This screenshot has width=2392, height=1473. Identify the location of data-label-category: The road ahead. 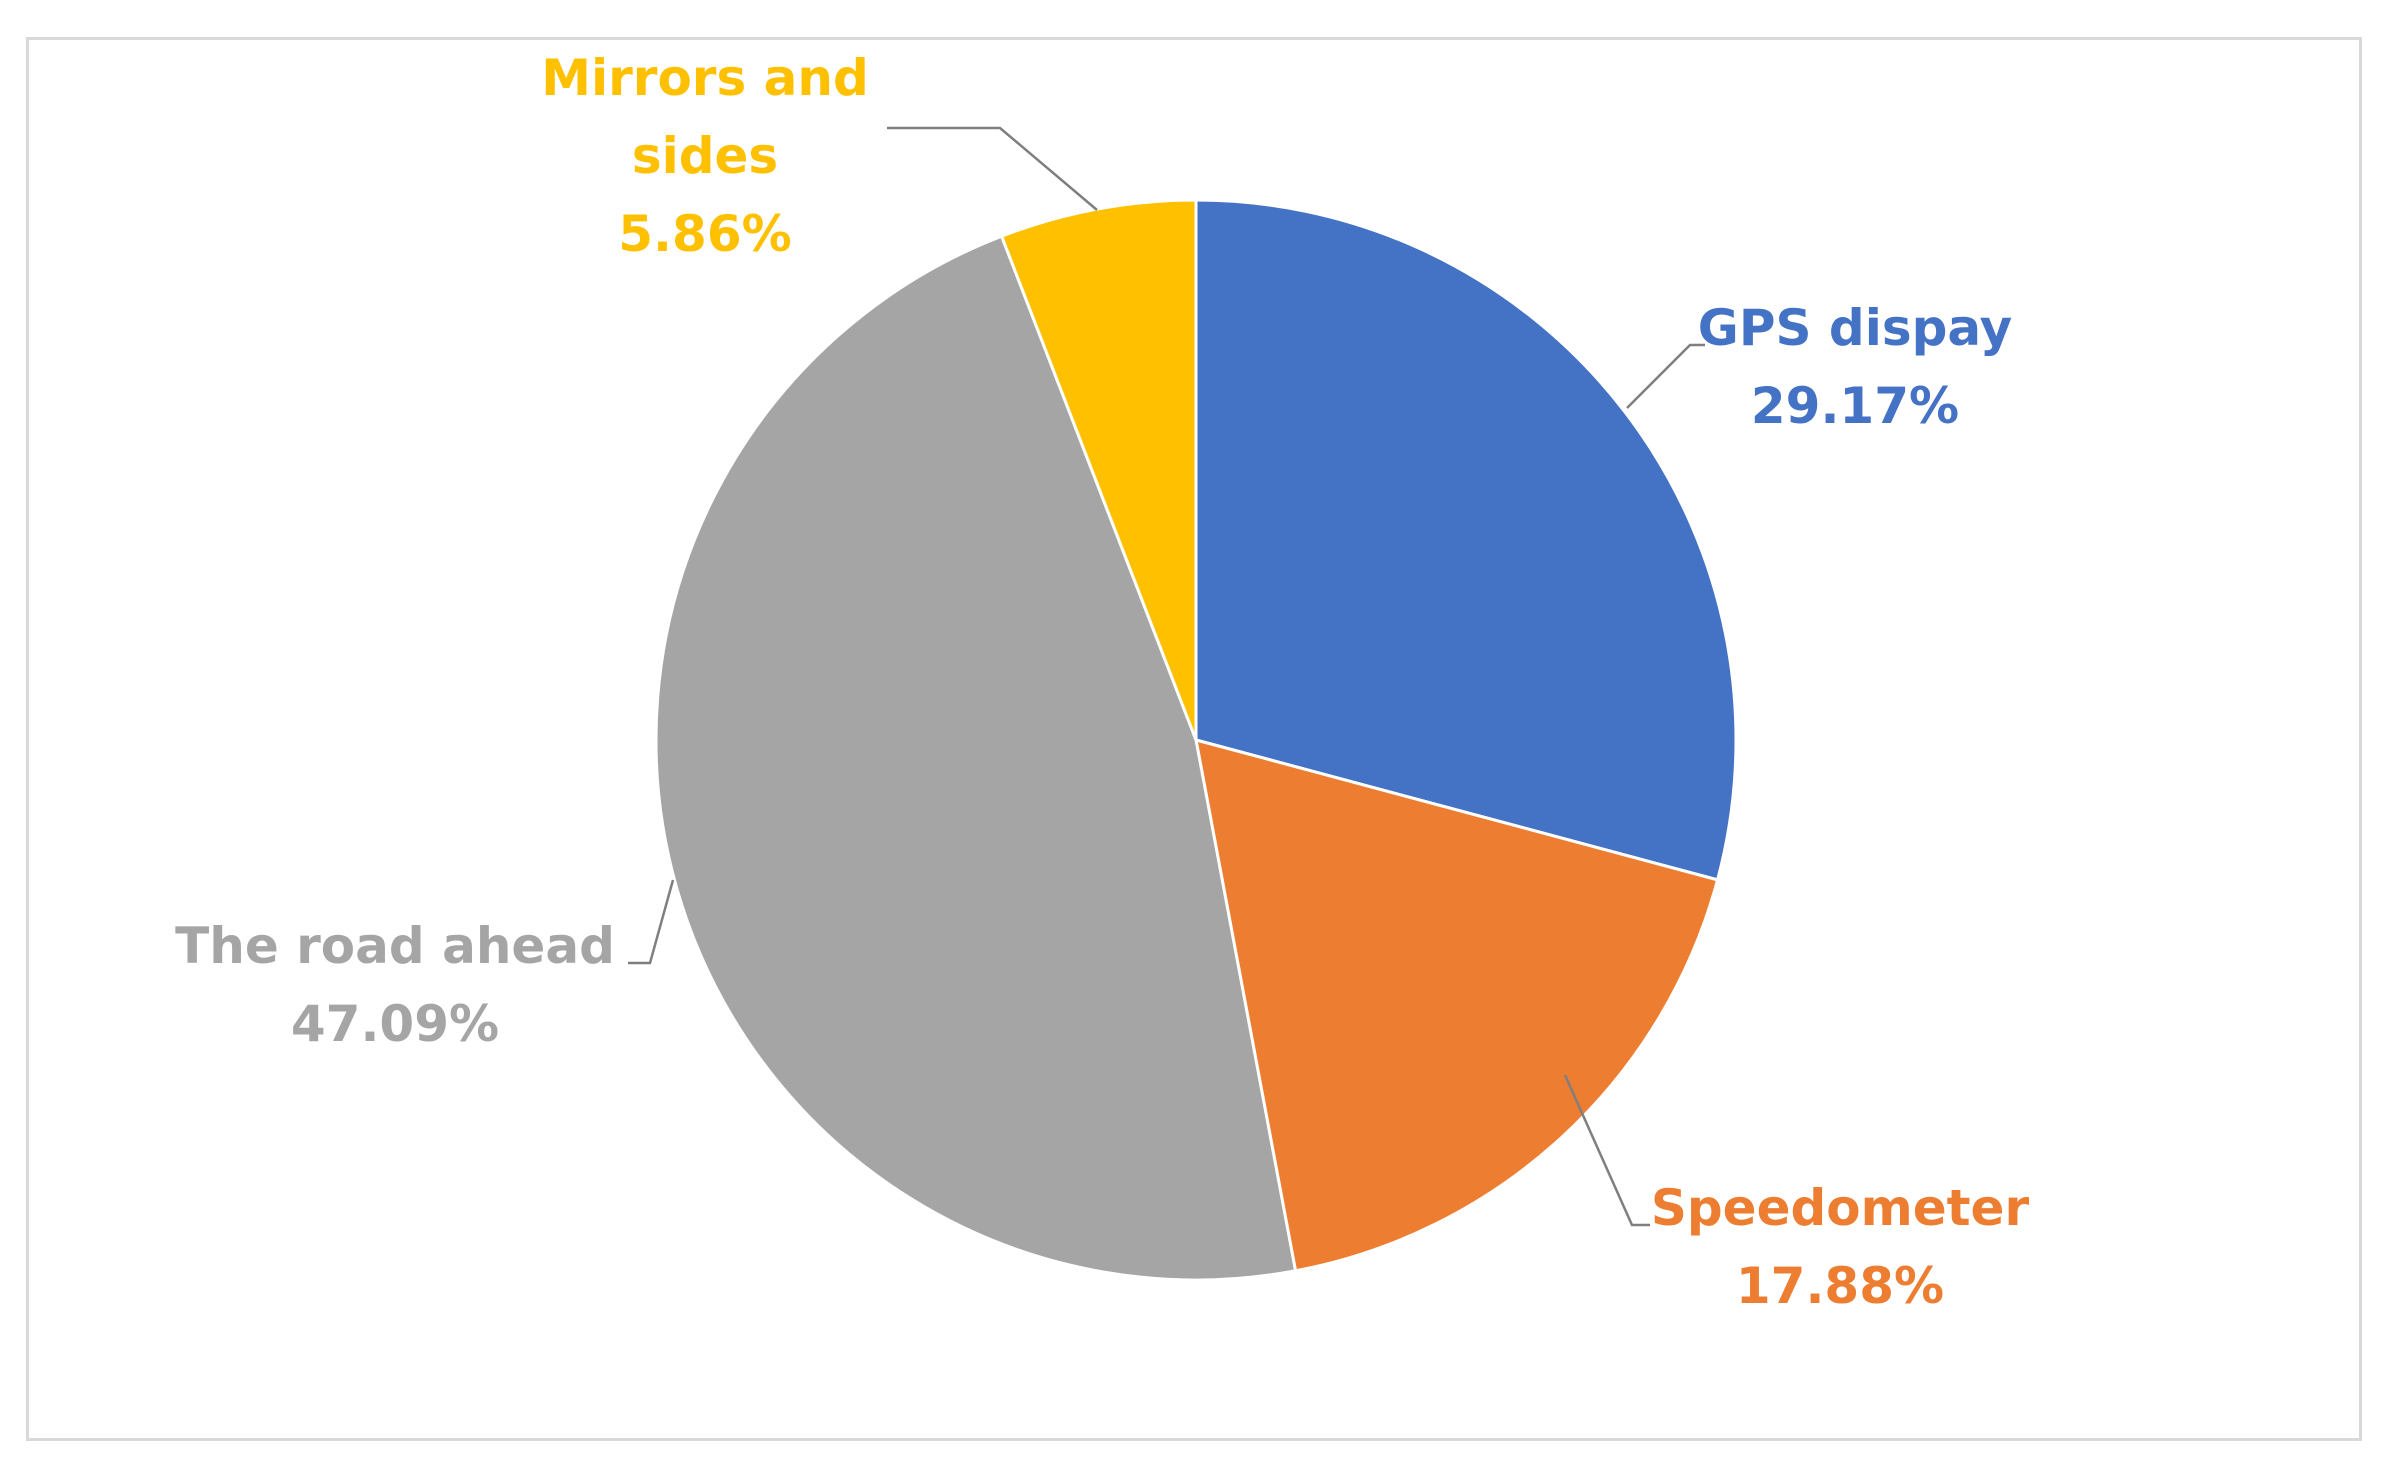
(395, 946).